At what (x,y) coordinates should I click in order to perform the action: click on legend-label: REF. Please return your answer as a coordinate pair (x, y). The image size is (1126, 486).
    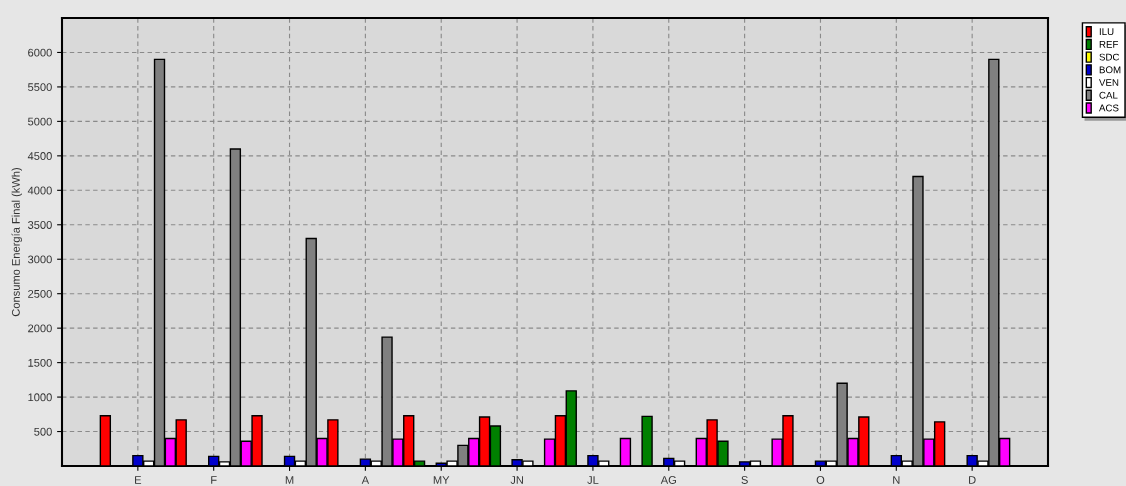
    Looking at the image, I should click on (1109, 44).